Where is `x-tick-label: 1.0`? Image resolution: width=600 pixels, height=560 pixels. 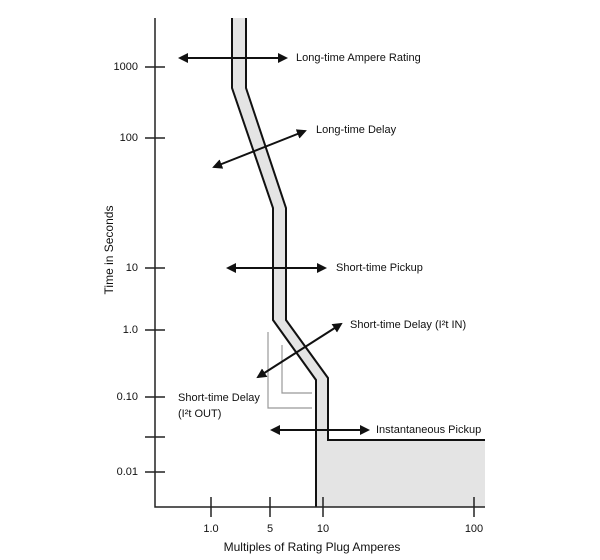 x-tick-label: 1.0 is located at coordinates (210, 529).